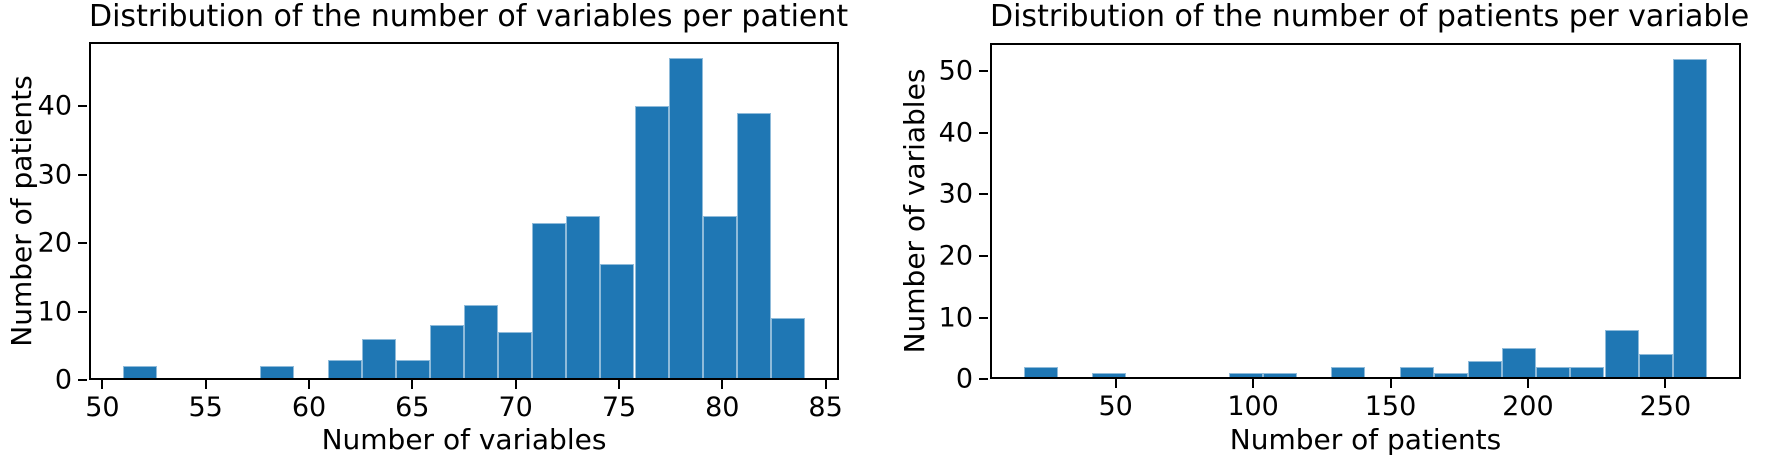 The height and width of the screenshot is (462, 1773). I want to click on x-tick-label: 80, so click(722, 407).